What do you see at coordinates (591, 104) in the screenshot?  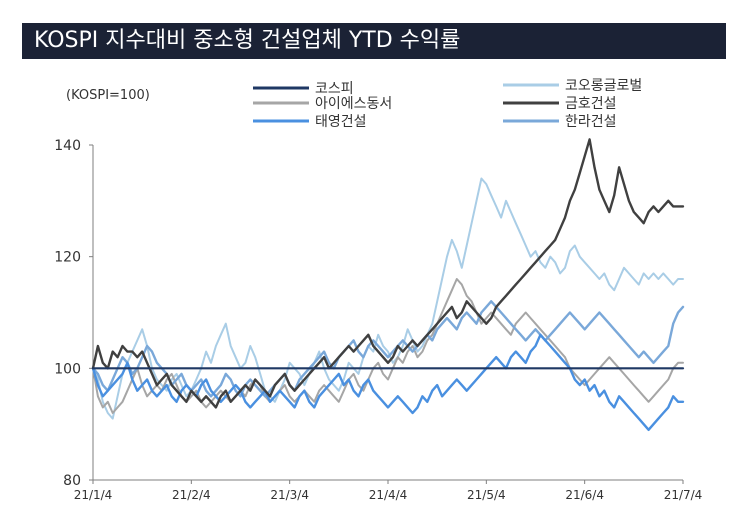 I see `legend-label-3: 금호건설` at bounding box center [591, 104].